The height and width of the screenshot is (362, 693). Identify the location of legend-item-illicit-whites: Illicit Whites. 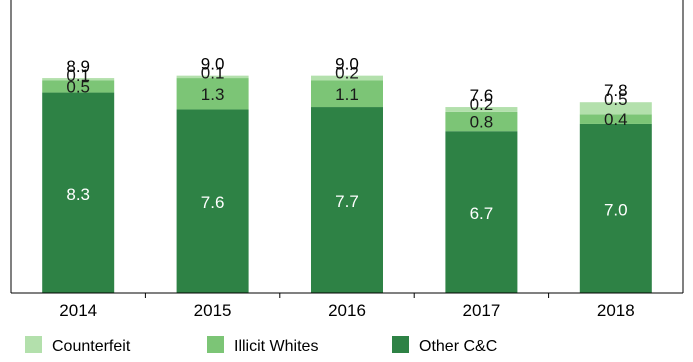
(262, 345).